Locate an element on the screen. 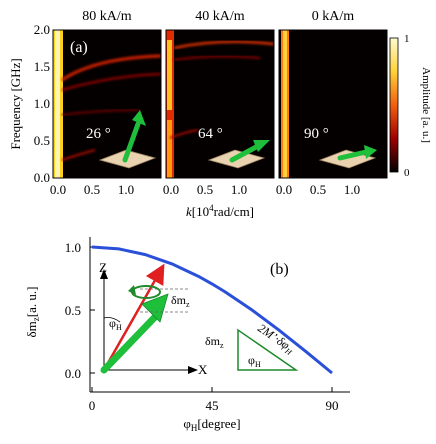  y-tick-a: 2.0 is located at coordinates (42, 29).